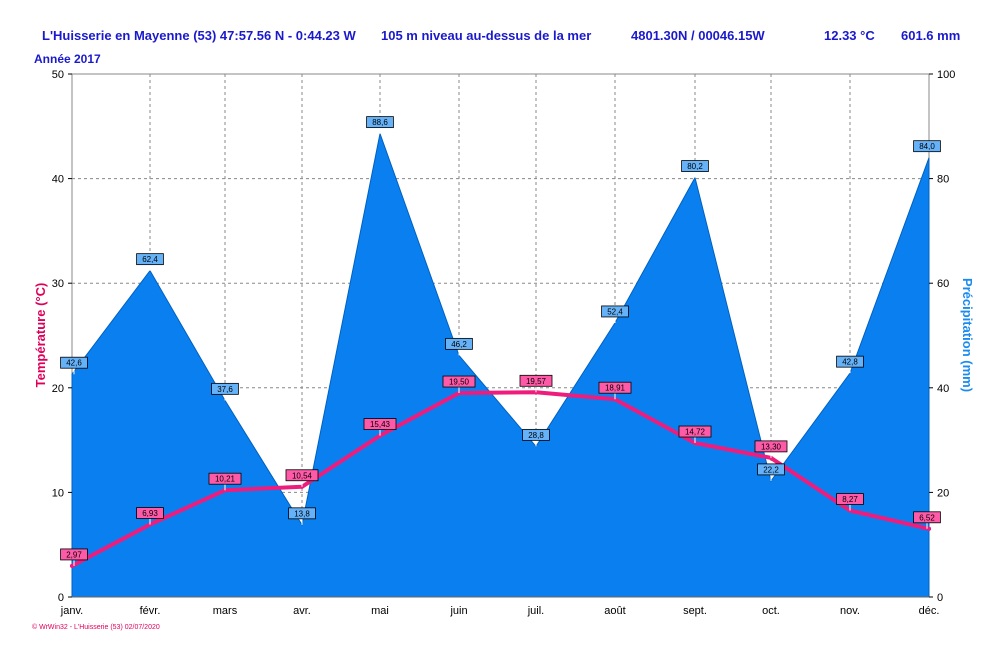 Image resolution: width=1007 pixels, height=658 pixels. I want to click on y2-axis-title: Précipitation (mm), so click(967, 335).